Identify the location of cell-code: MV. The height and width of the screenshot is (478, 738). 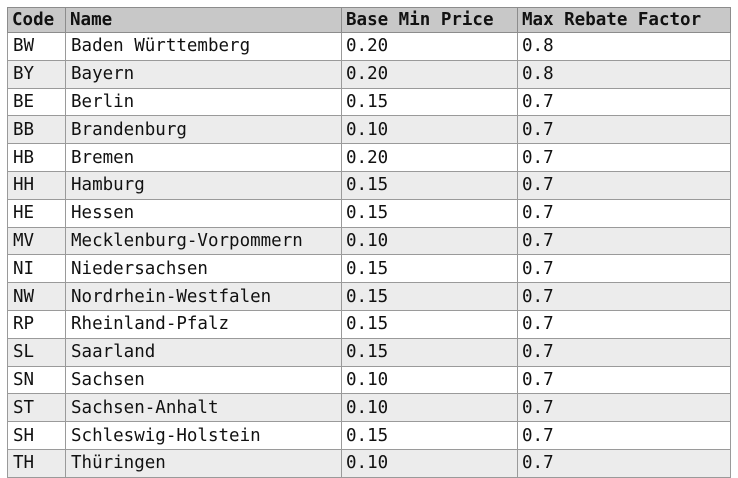
(36, 241).